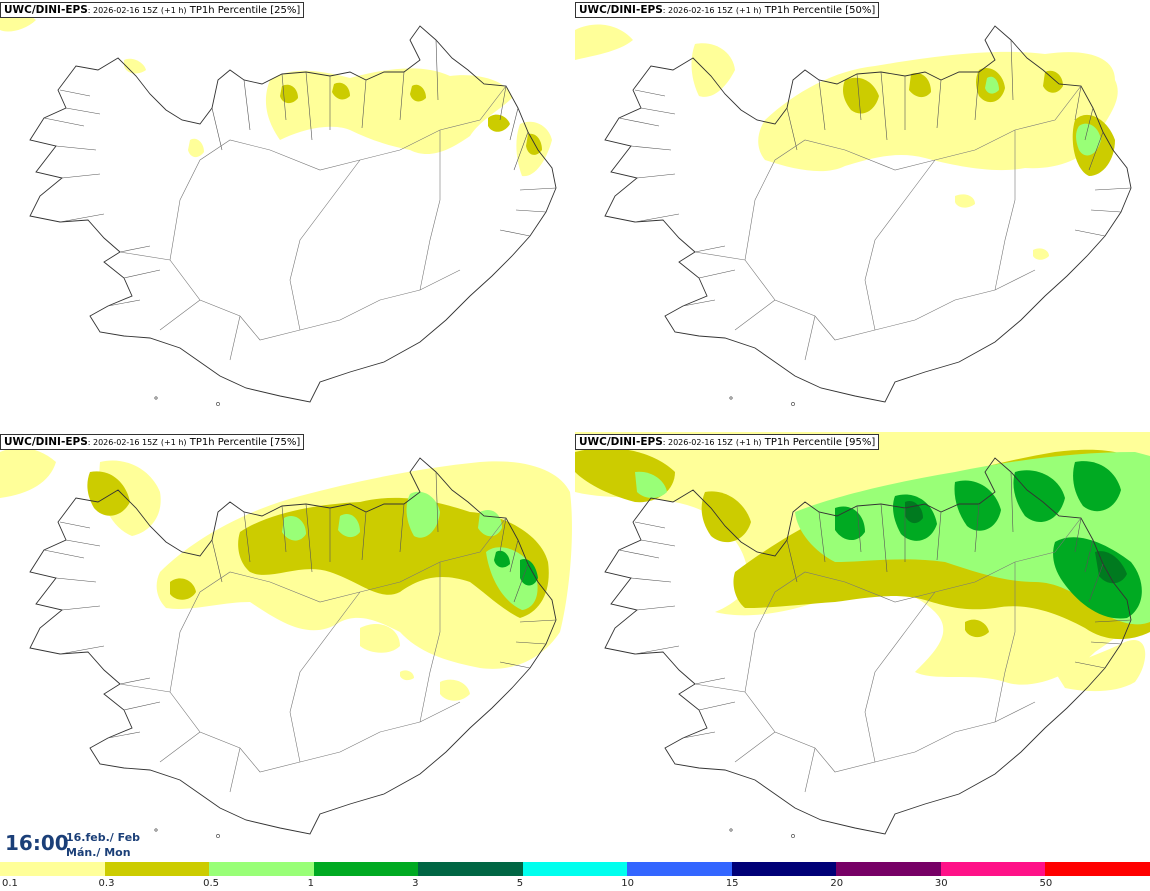  Describe the element at coordinates (520, 883) in the screenshot. I see `legend-tick-label: 5` at that location.